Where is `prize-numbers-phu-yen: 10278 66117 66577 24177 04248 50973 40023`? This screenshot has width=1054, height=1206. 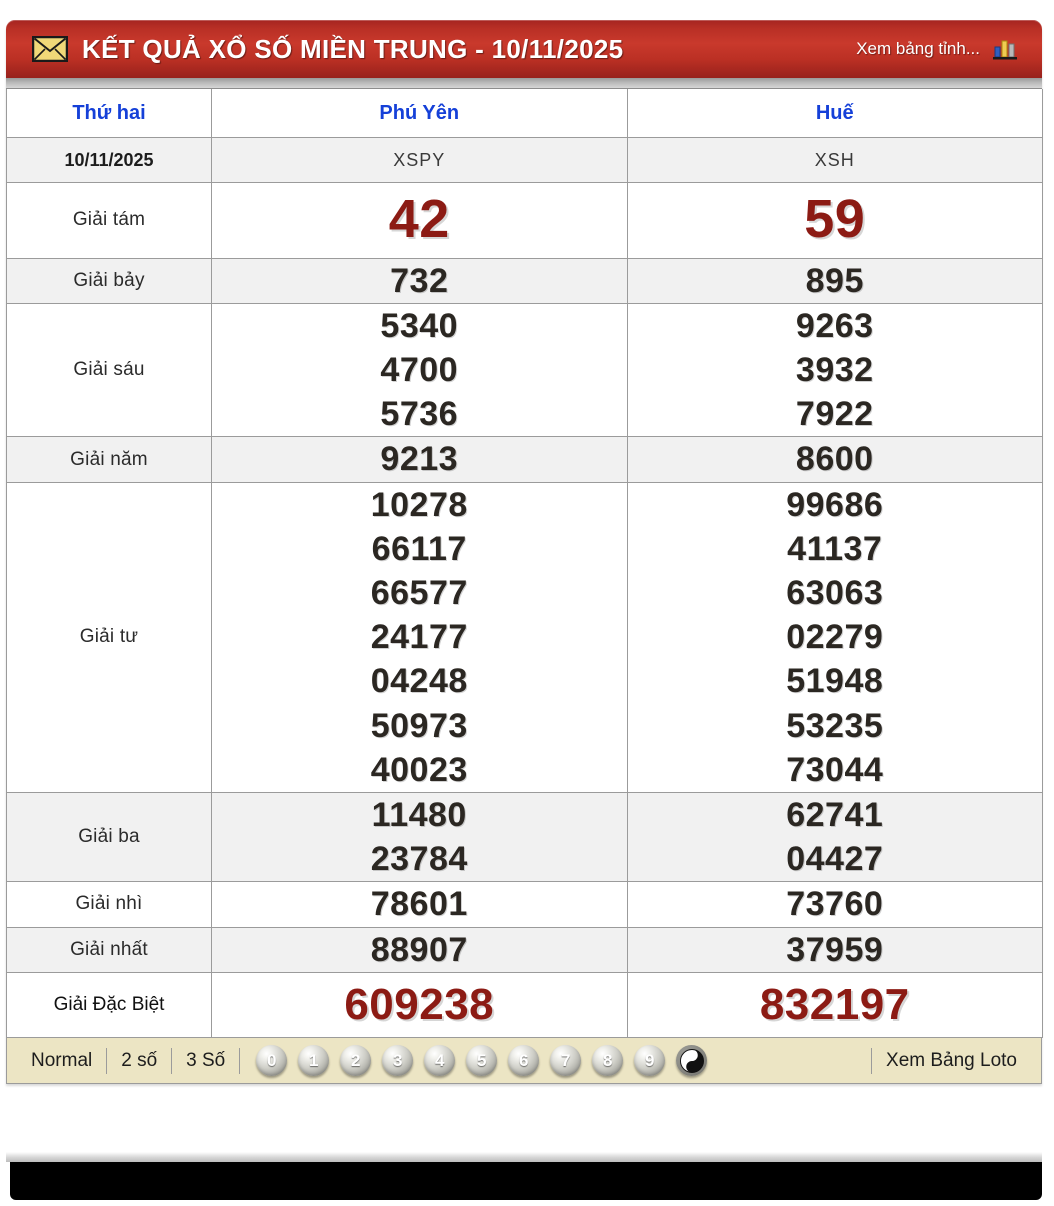 prize-numbers-phu-yen: 10278 66117 66577 24177 04248 50973 40023 is located at coordinates (419, 637).